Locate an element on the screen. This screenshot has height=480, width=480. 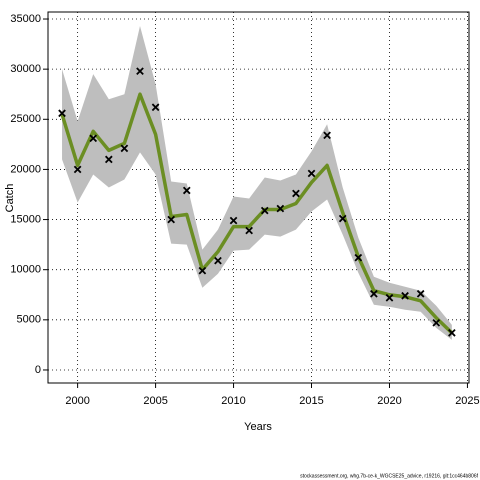
x-tick-label: 2010 is located at coordinates (233, 401).